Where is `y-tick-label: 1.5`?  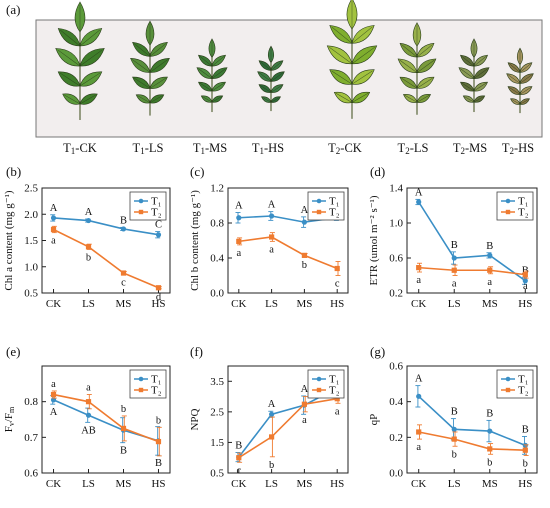 y-tick-label: 1.5 is located at coordinates (31, 241).